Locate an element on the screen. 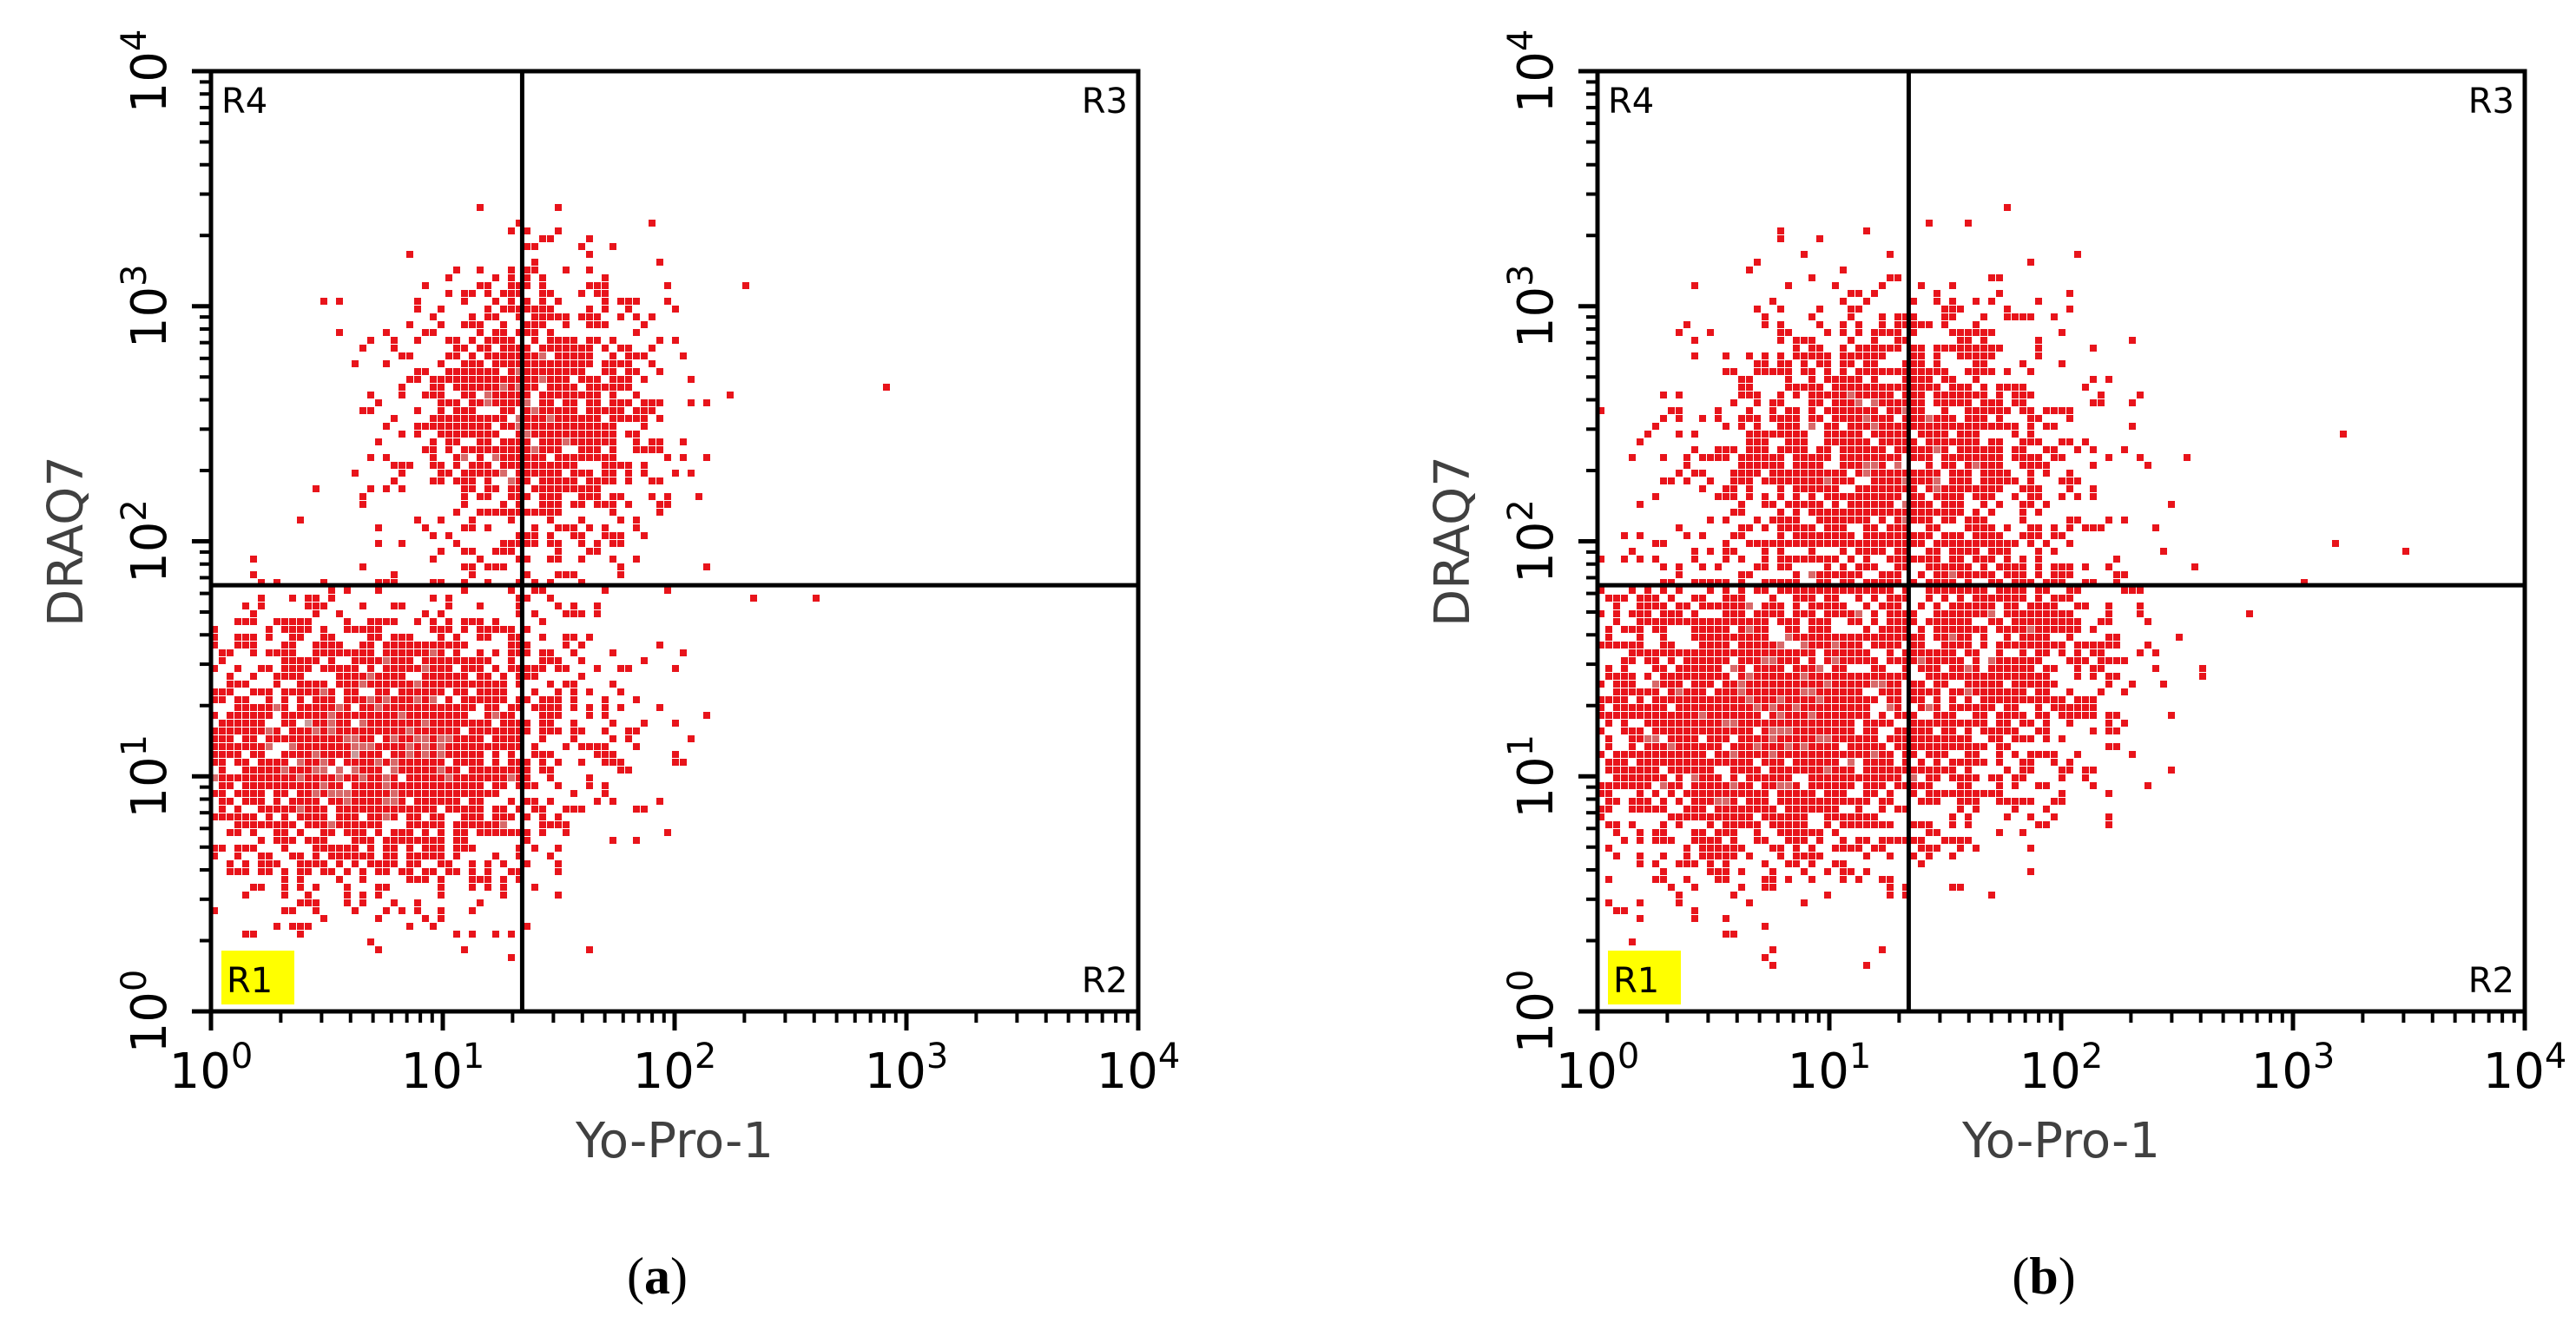 The image size is (2576, 1330). x-tick-label: 100 is located at coordinates (1598, 1068).